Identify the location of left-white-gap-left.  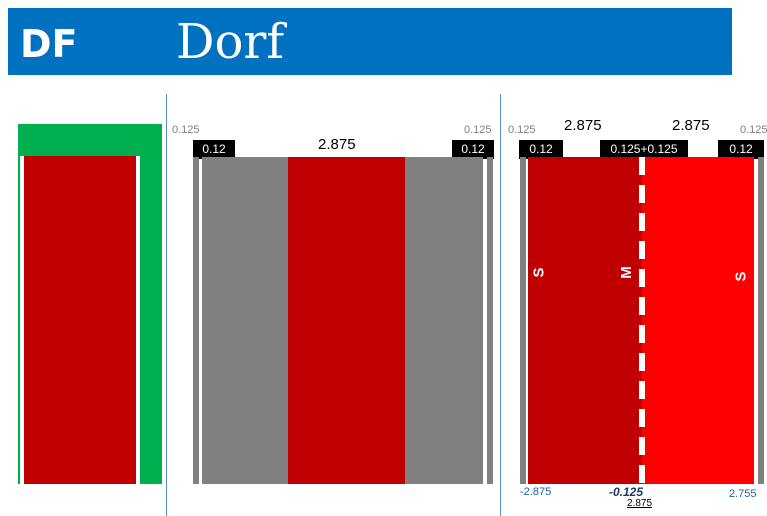
(22, 320).